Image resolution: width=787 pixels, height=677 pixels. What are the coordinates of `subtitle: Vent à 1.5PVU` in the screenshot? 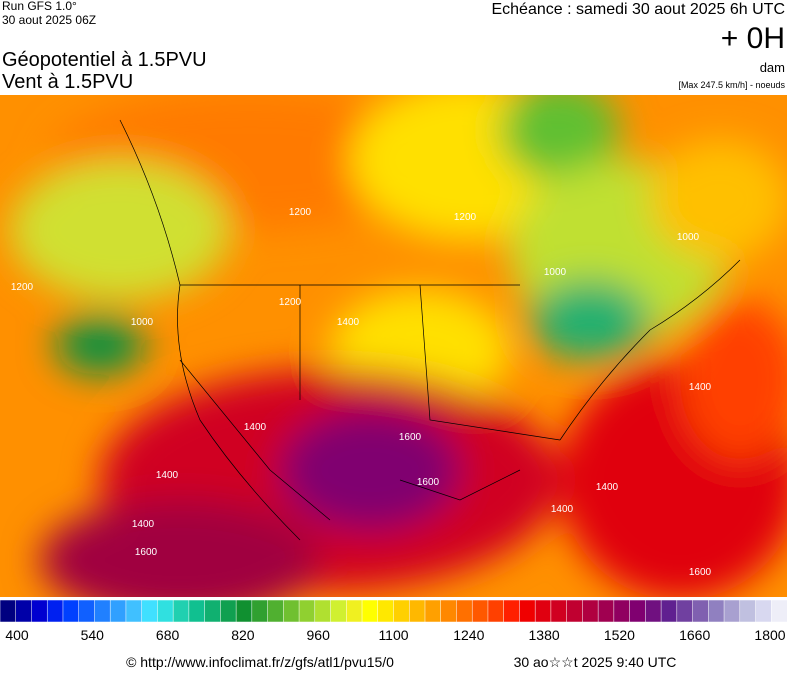 It's located at (67, 82).